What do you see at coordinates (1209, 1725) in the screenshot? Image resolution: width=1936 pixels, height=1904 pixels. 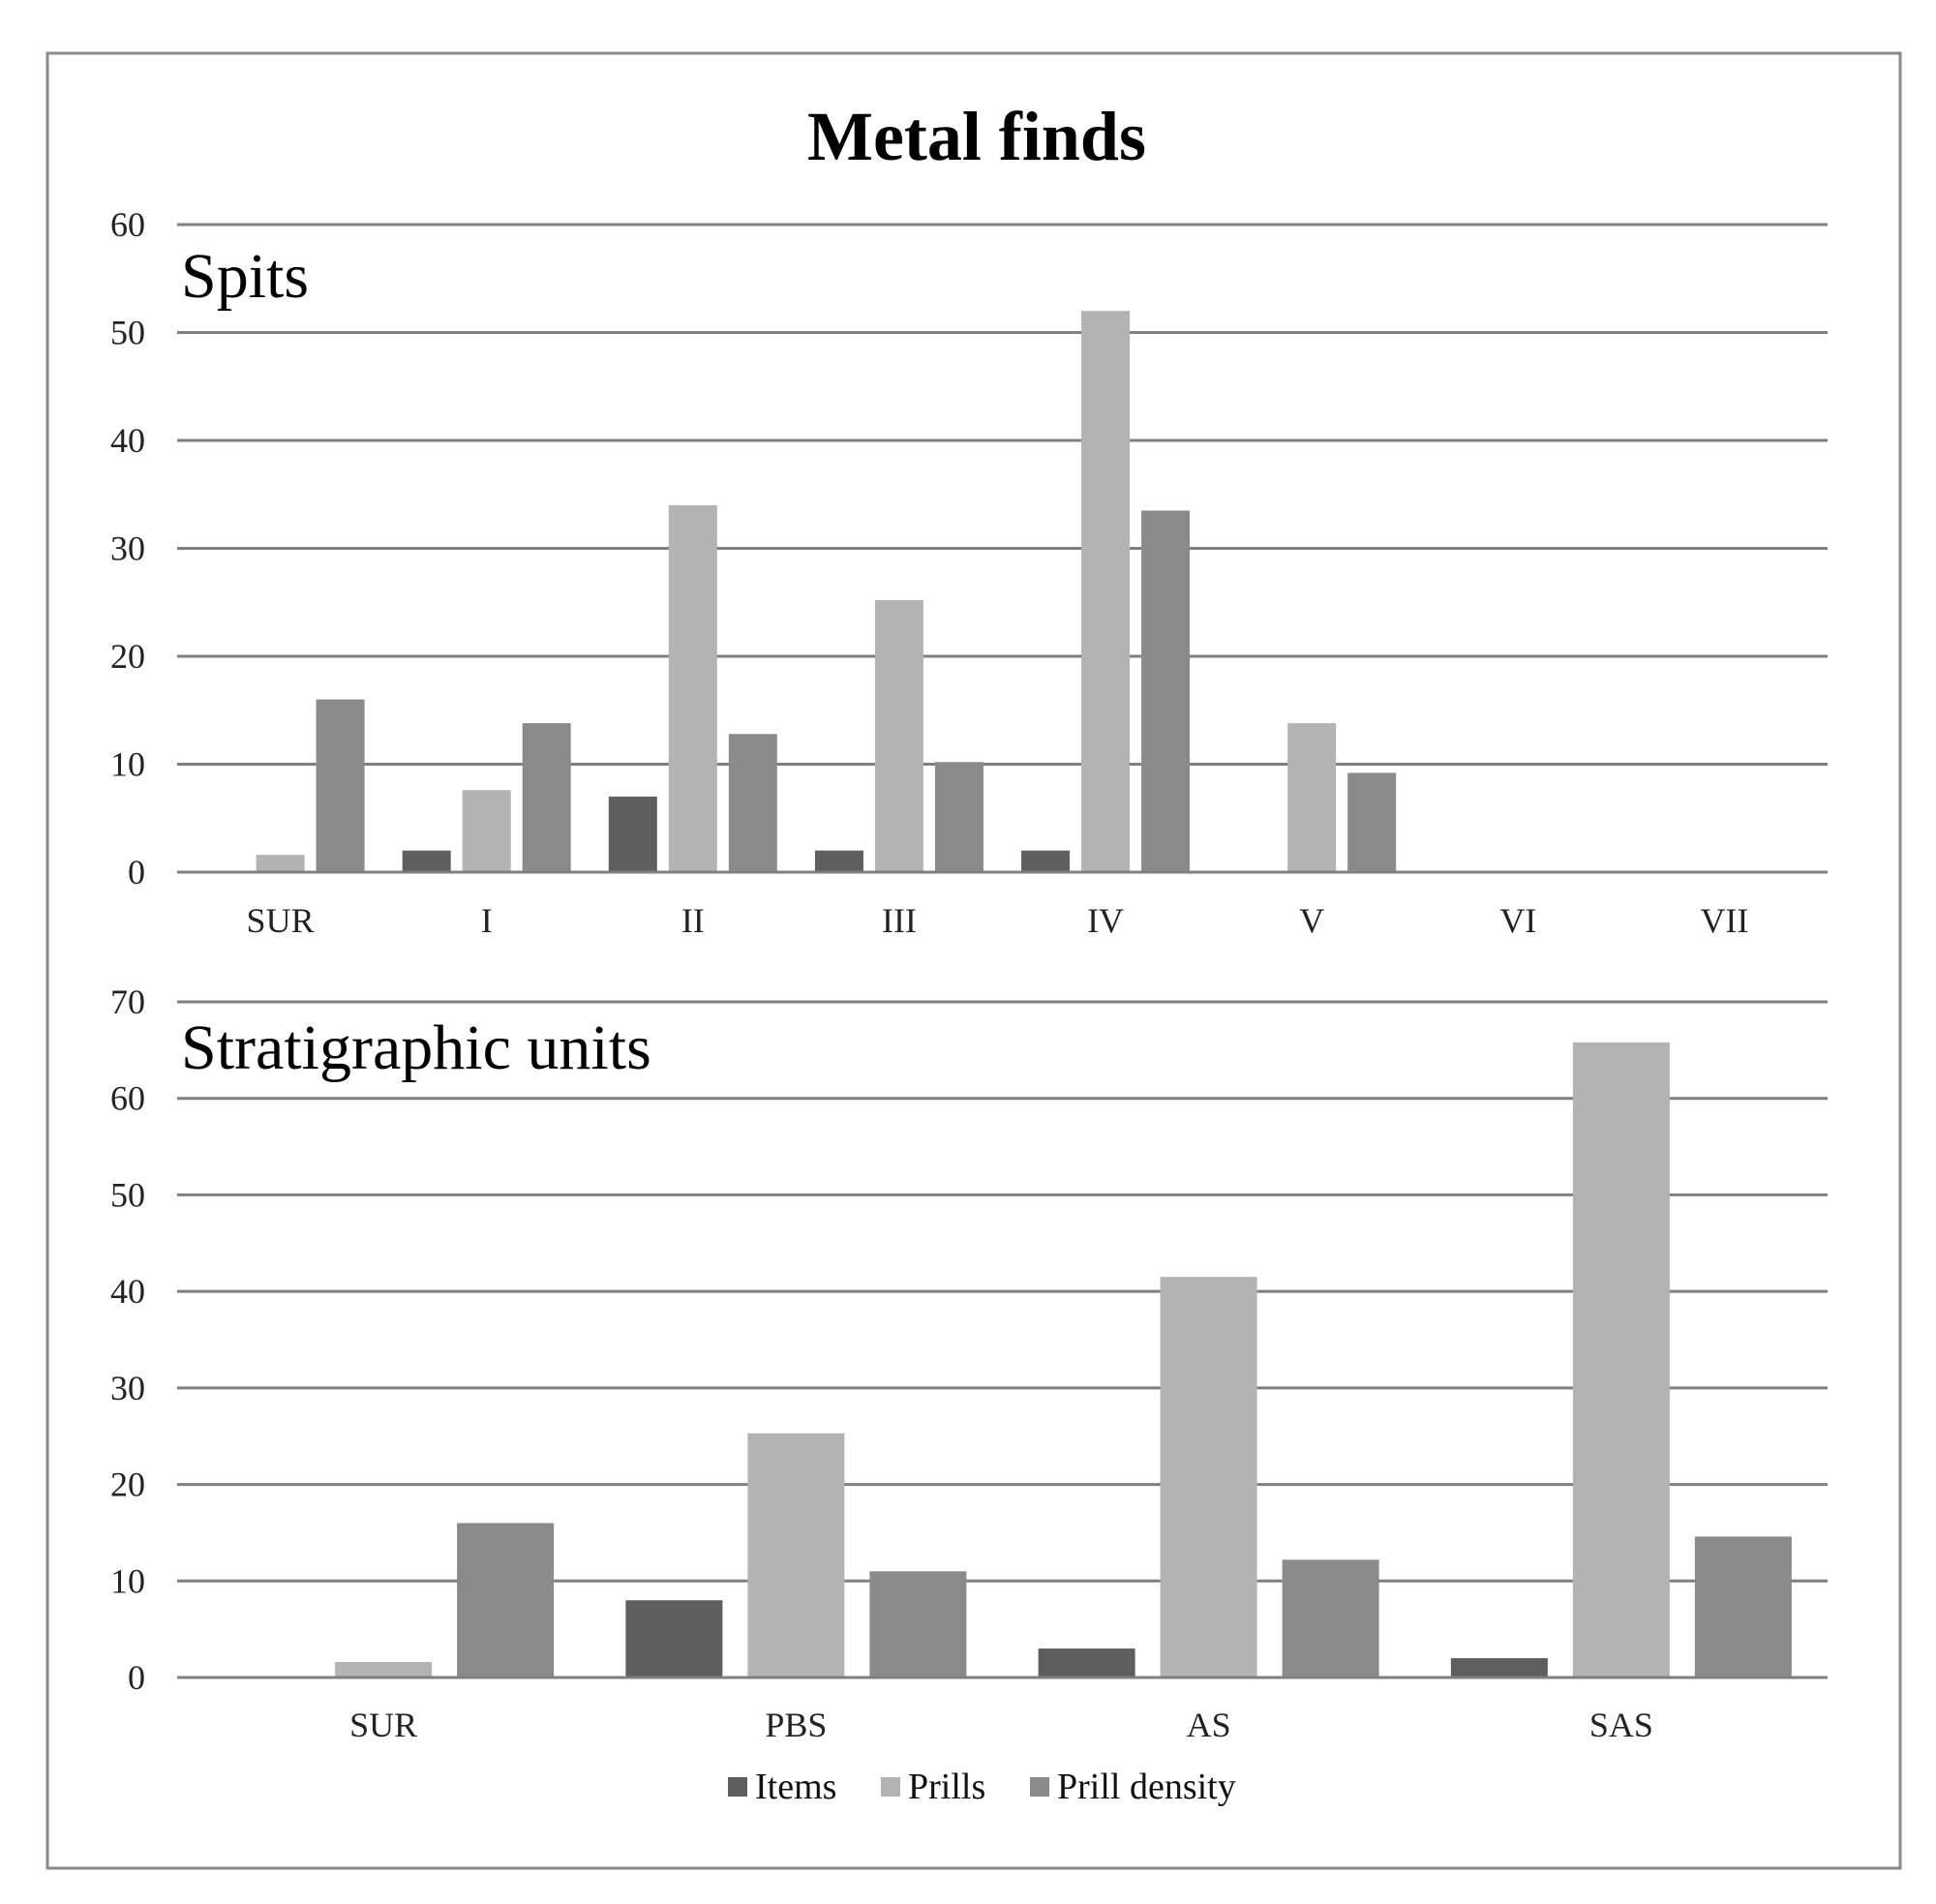 I see `strat-category-label: AS` at bounding box center [1209, 1725].